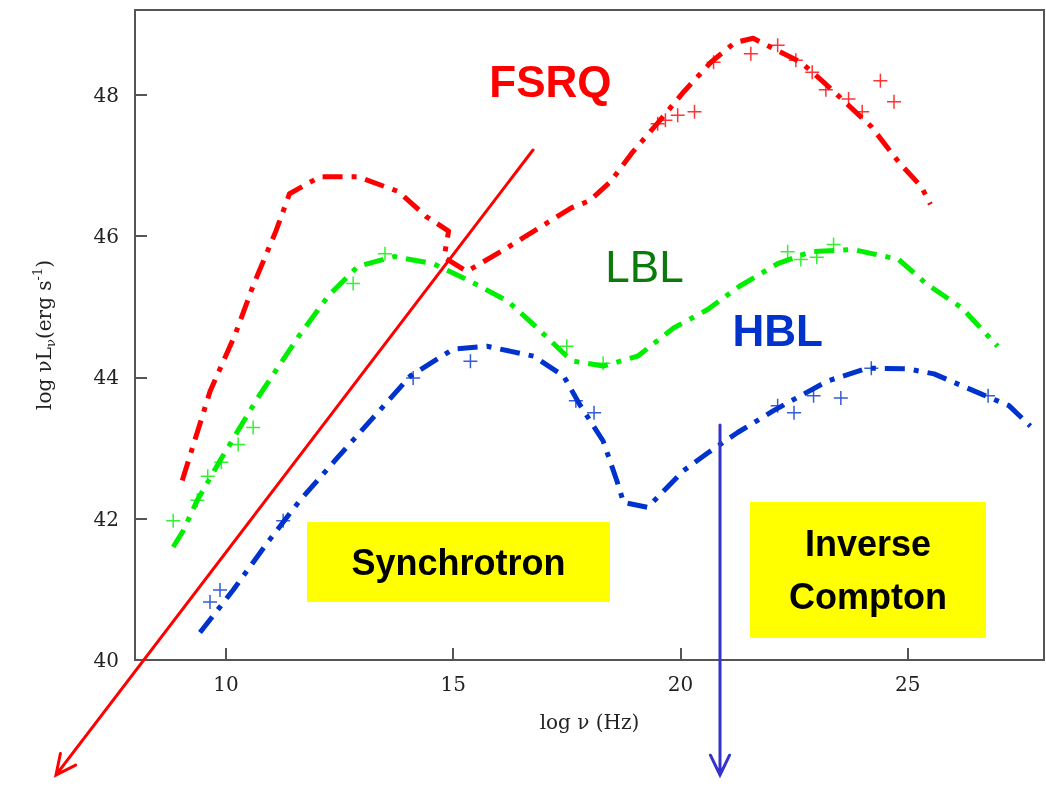 This screenshot has height=788, width=1046. Describe the element at coordinates (868, 570) in the screenshot. I see `annotation: Inverse Compton` at that location.